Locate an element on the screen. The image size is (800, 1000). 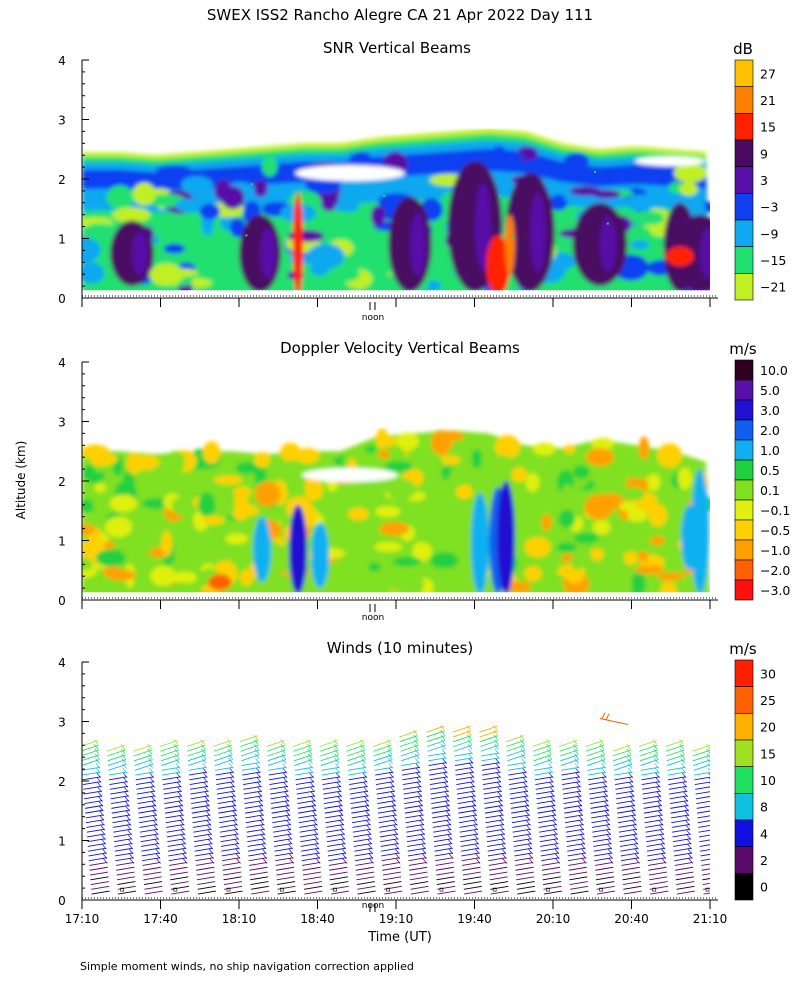
winds-colorbar-unit: m/s is located at coordinates (743, 649).